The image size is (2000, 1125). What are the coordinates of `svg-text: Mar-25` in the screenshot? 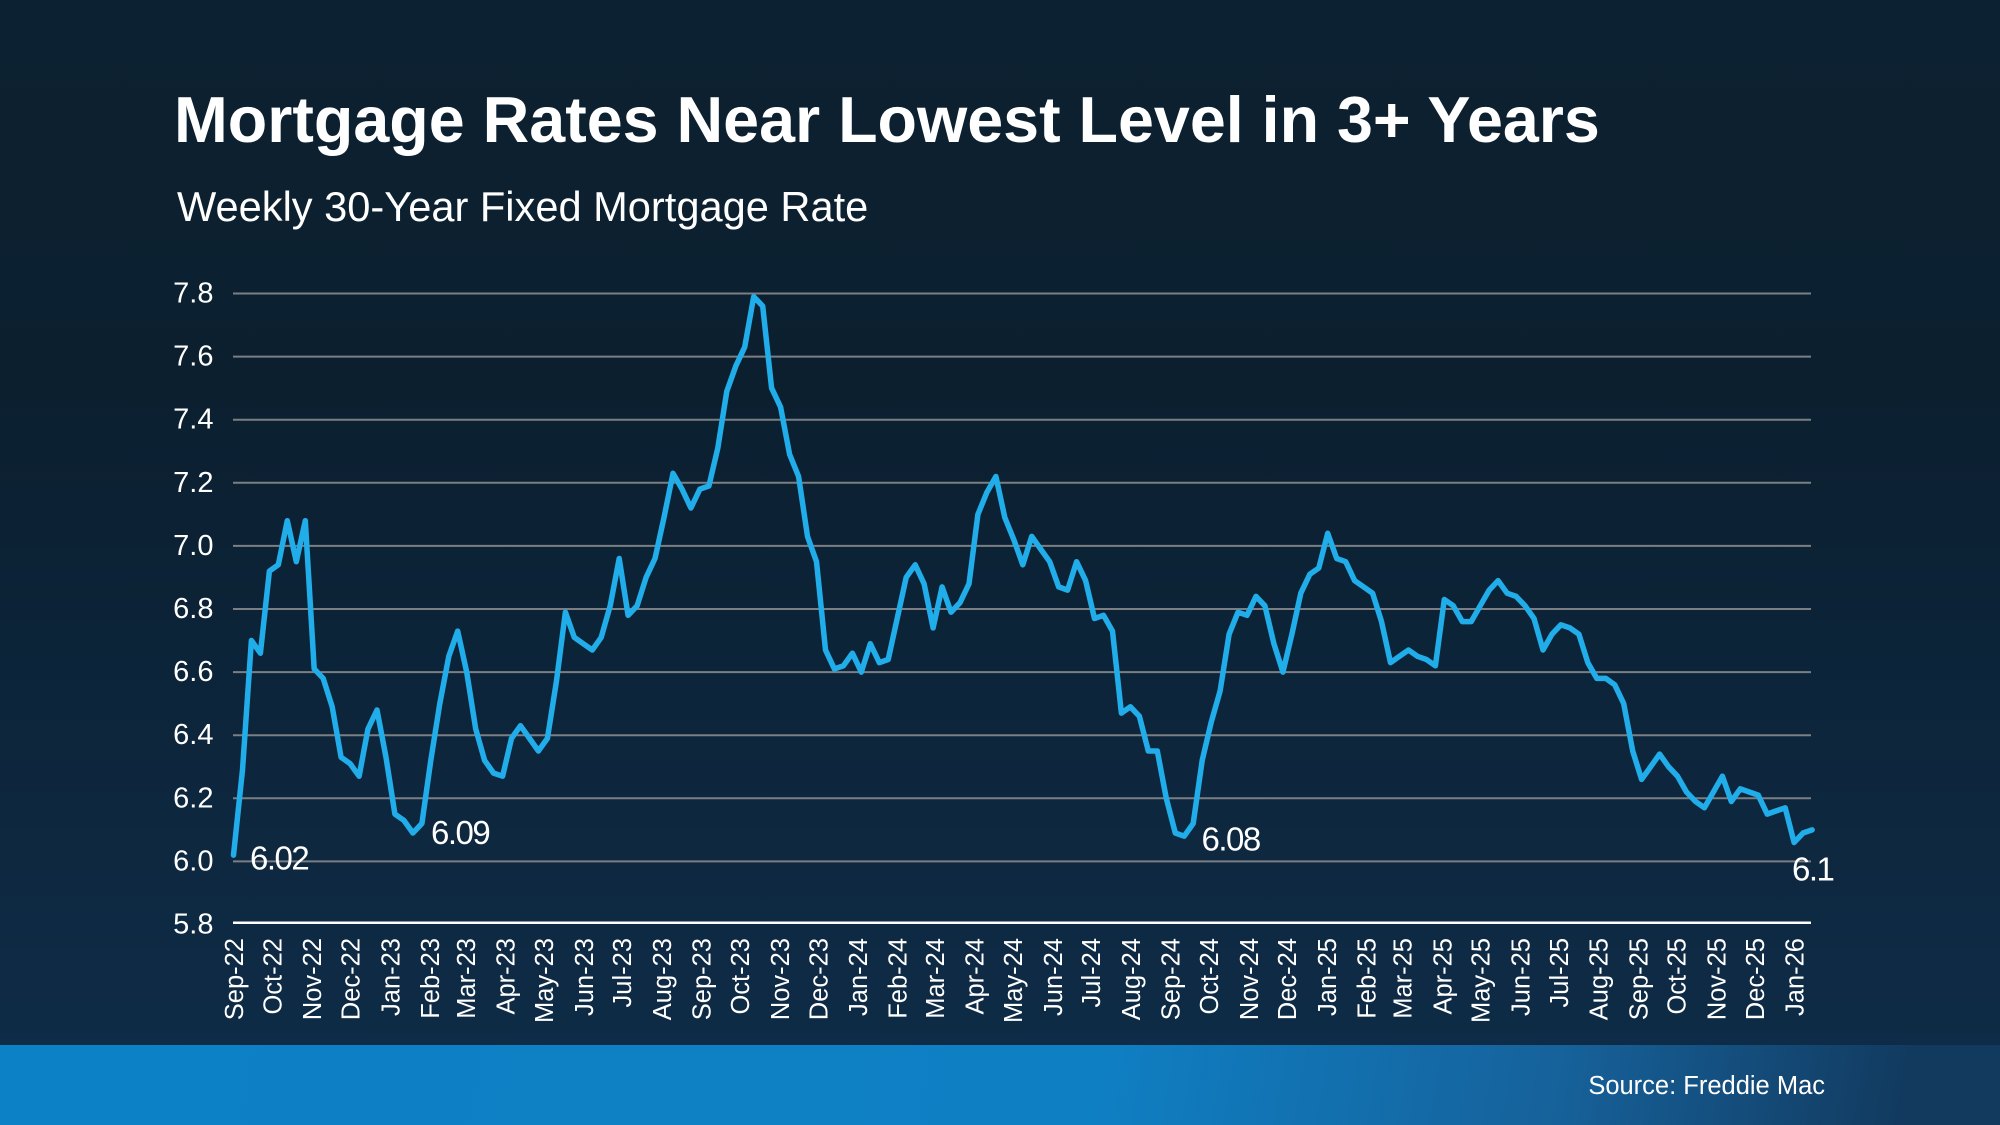 It's located at (1404, 978).